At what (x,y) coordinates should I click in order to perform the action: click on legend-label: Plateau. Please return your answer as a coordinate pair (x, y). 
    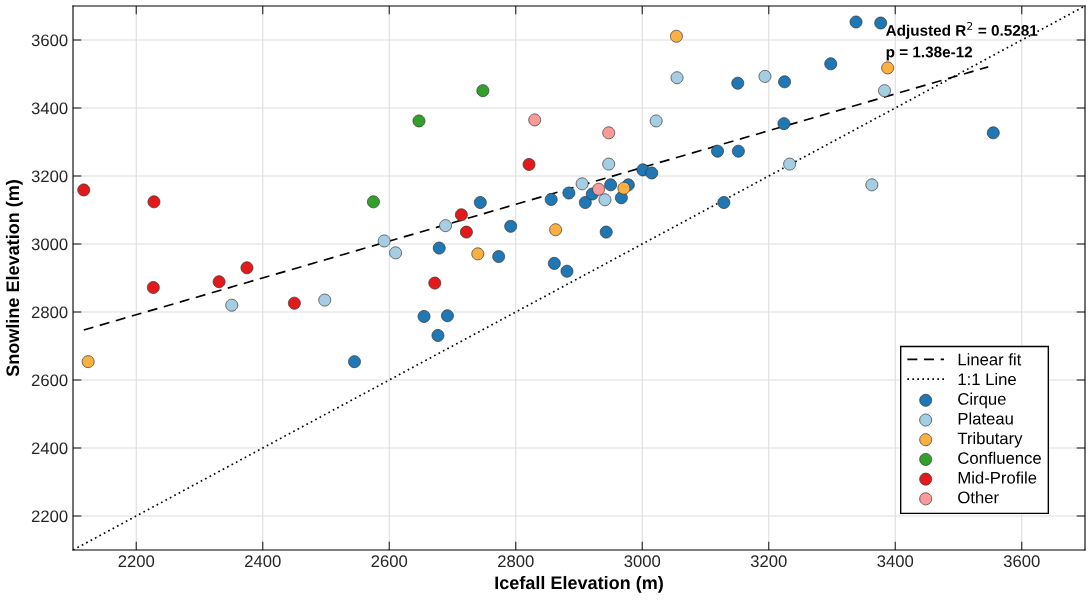
    Looking at the image, I should click on (985, 418).